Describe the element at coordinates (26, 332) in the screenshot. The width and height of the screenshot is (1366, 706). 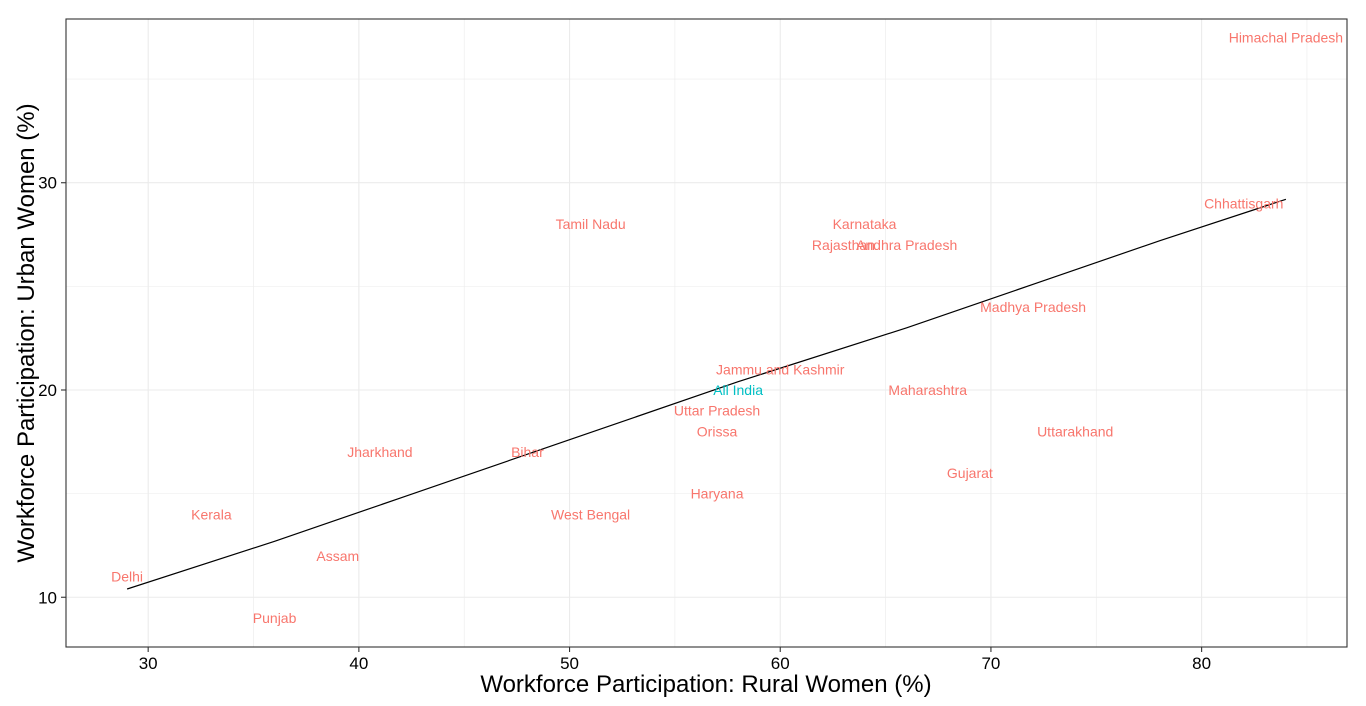
I see `y-axis-title: Workforce Participation: Urban Women (%)` at that location.